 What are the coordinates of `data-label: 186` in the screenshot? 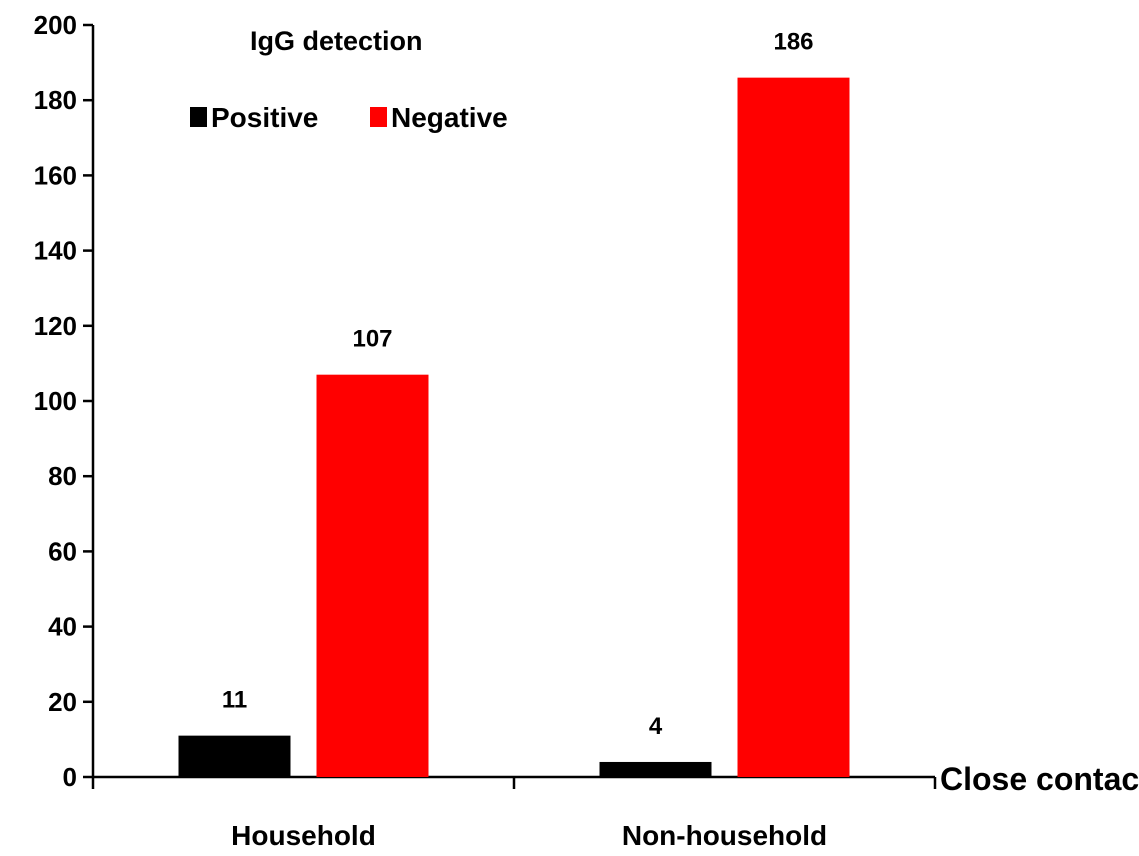 It's located at (793, 42).